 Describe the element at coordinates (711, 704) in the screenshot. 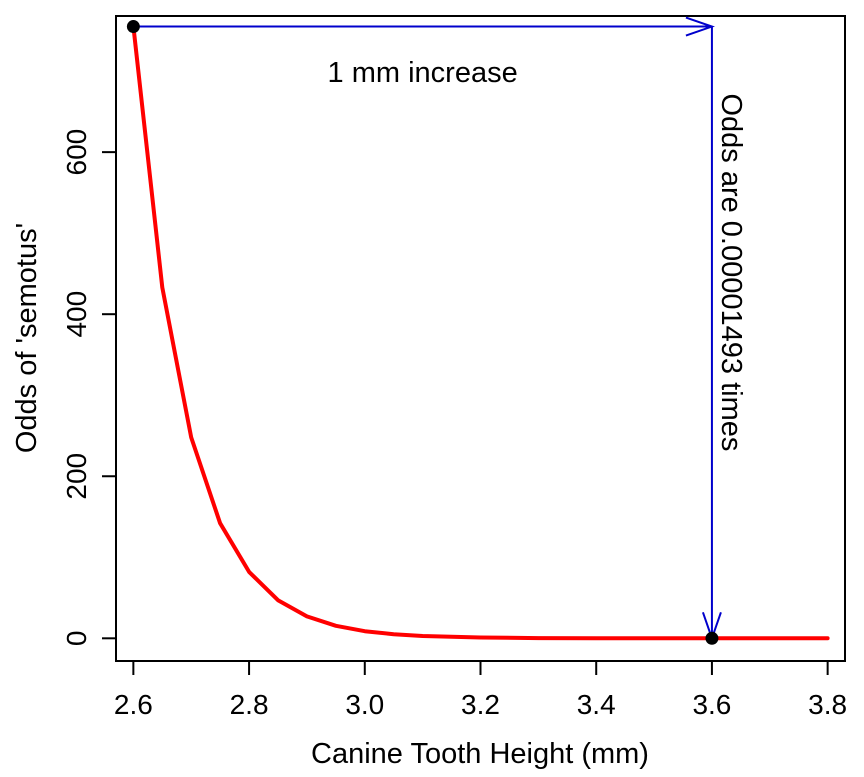

I see `x-tick-label: 3.6` at that location.